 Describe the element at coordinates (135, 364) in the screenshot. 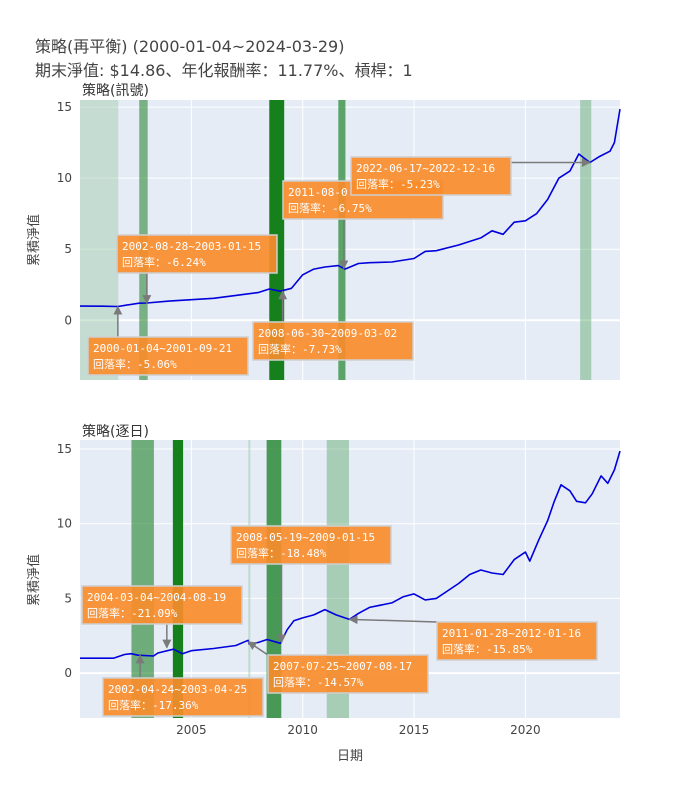

I see `annotation-drawdown: 回落率：-5.06%` at that location.